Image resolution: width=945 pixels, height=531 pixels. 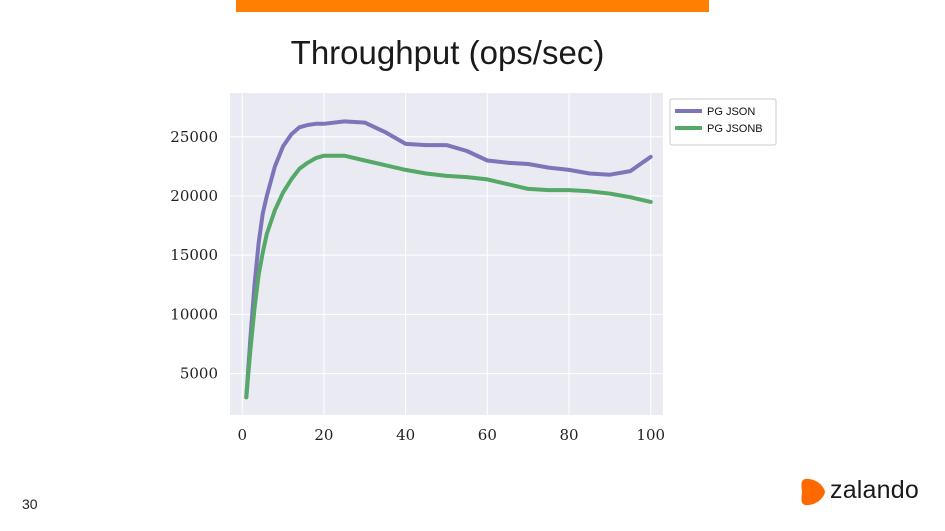 I want to click on y-tick-label: 15000, so click(x=194, y=255).